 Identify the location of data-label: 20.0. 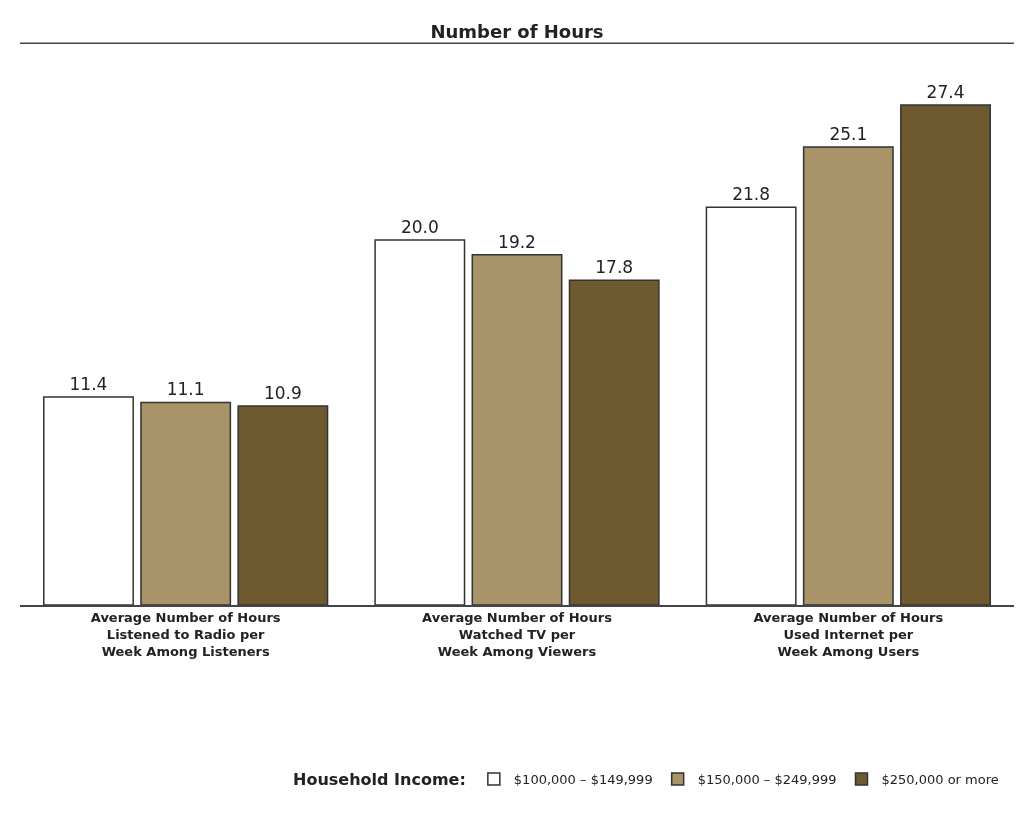
(419, 227).